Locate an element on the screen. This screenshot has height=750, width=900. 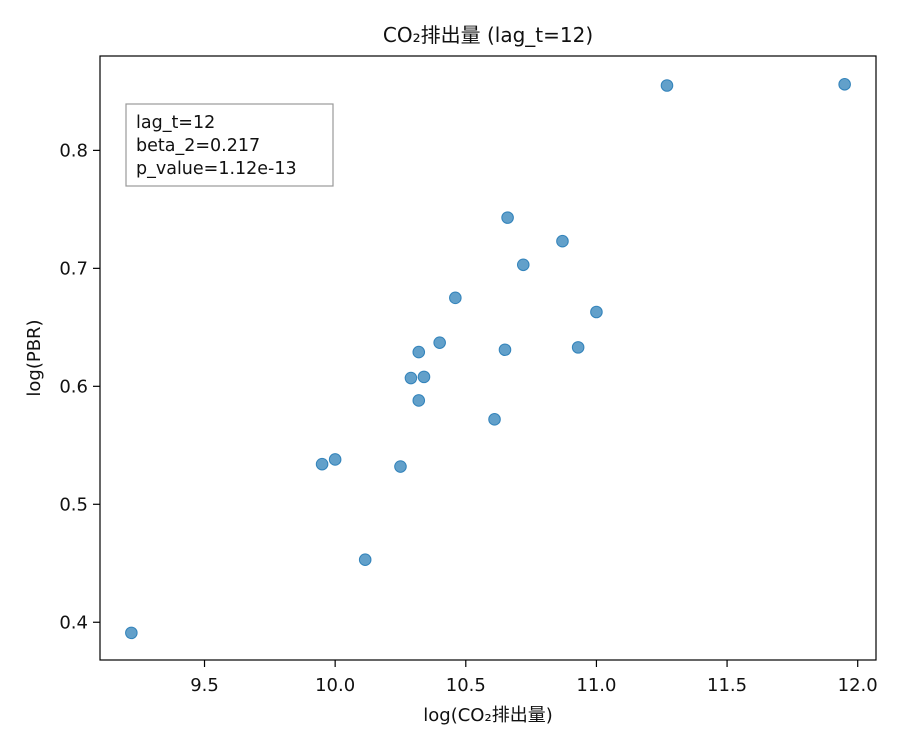
x-tick-label: 10.5 is located at coordinates (466, 685).